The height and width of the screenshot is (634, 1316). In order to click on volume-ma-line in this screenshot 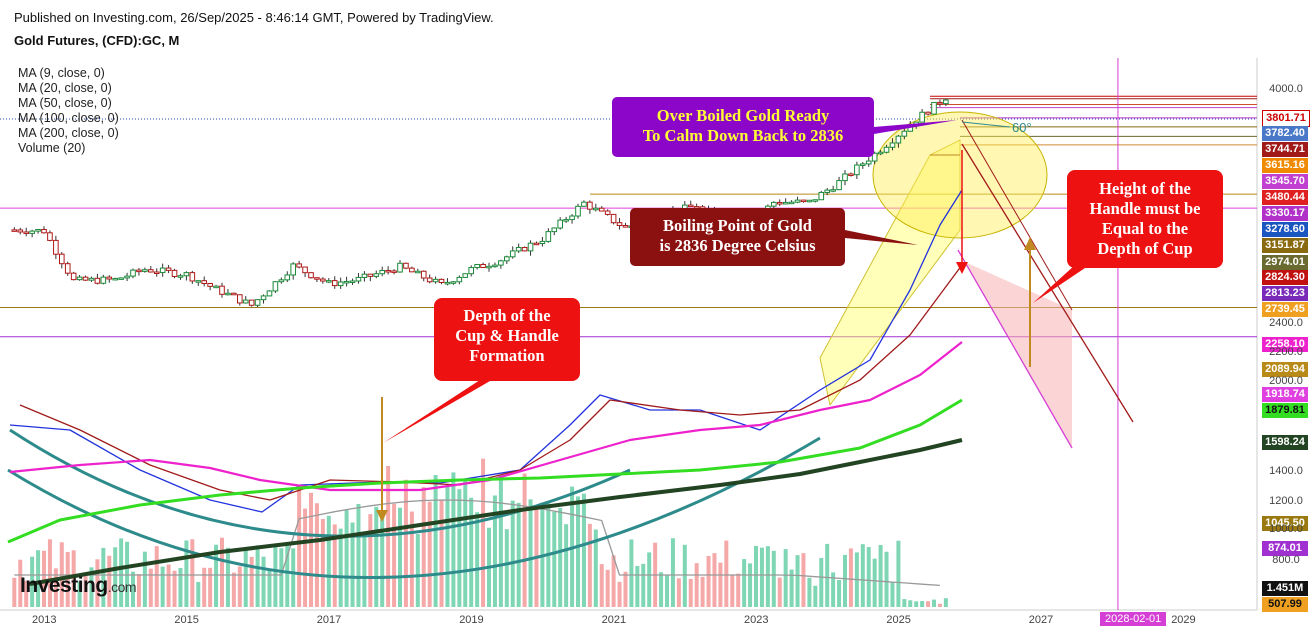, I will do `click(477, 543)`.